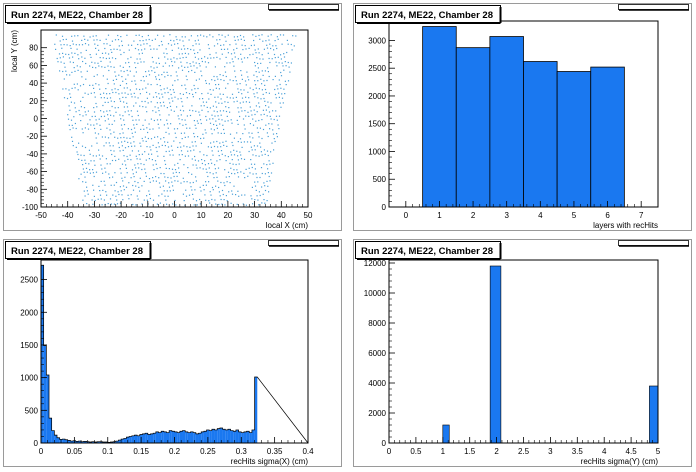 This screenshot has height=472, width=696. I want to click on x-tick-label: 4, so click(540, 215).